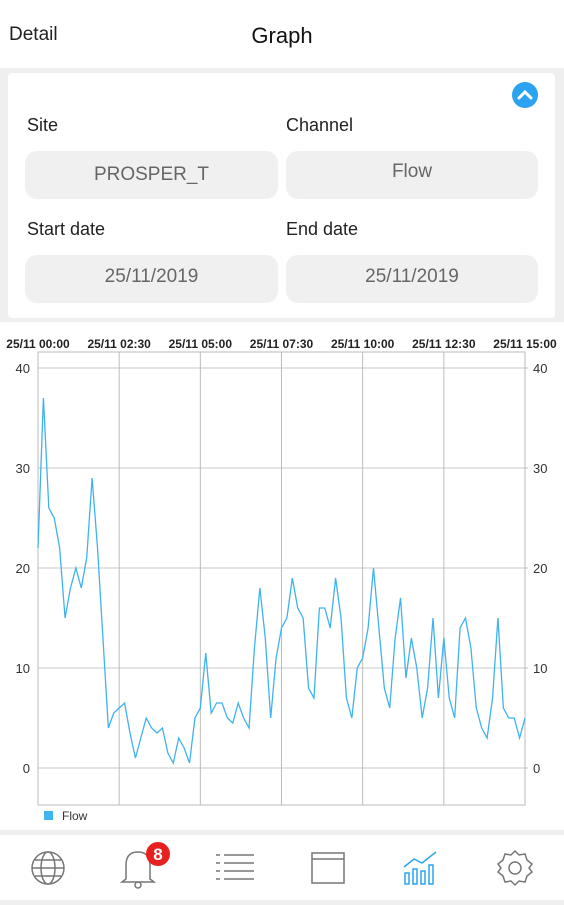  Describe the element at coordinates (515, 868) in the screenshot. I see `settings-tab` at that location.